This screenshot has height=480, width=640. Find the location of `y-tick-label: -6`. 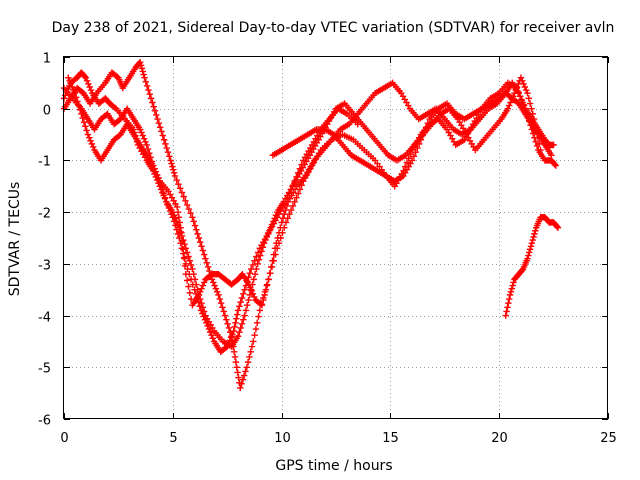

y-tick-label: -6 is located at coordinates (44, 421).